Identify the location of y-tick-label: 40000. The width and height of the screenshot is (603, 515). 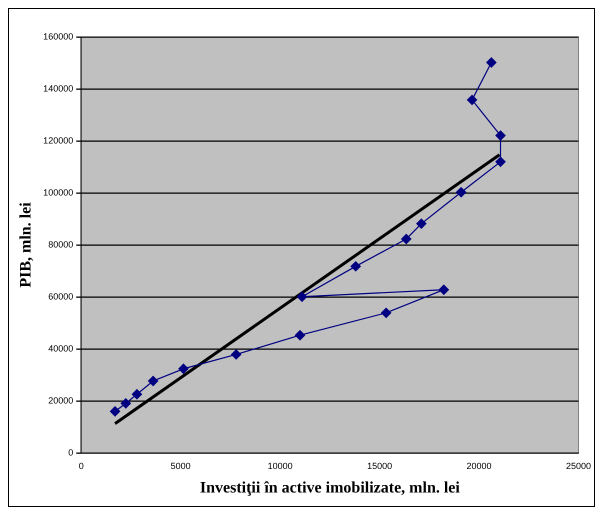
(61, 348).